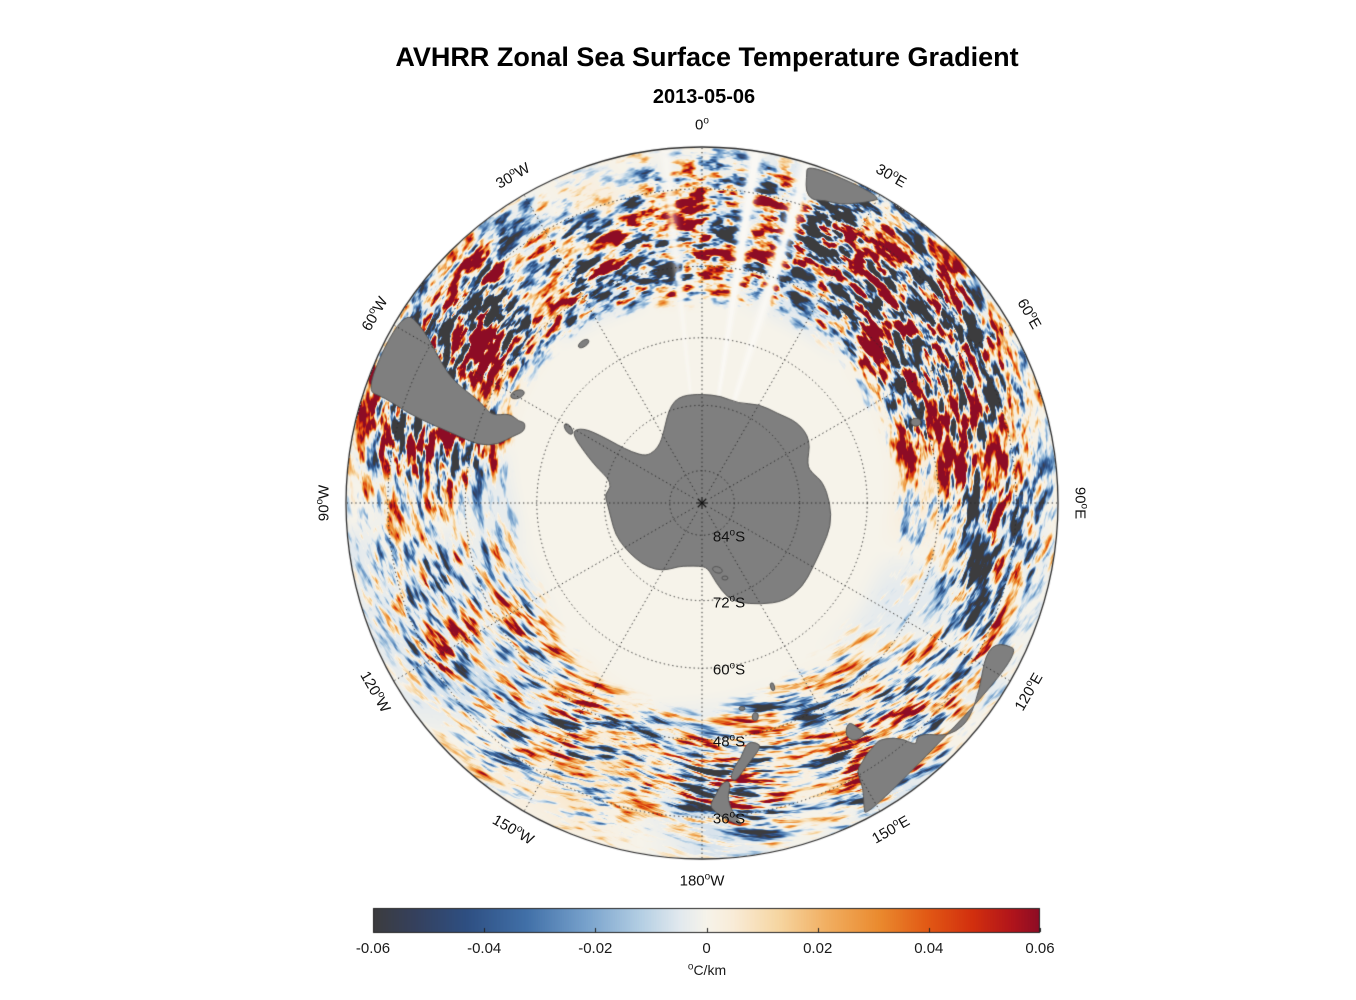 The width and height of the screenshot is (1356, 1000). I want to click on colorbar-tick: 0, so click(706, 948).